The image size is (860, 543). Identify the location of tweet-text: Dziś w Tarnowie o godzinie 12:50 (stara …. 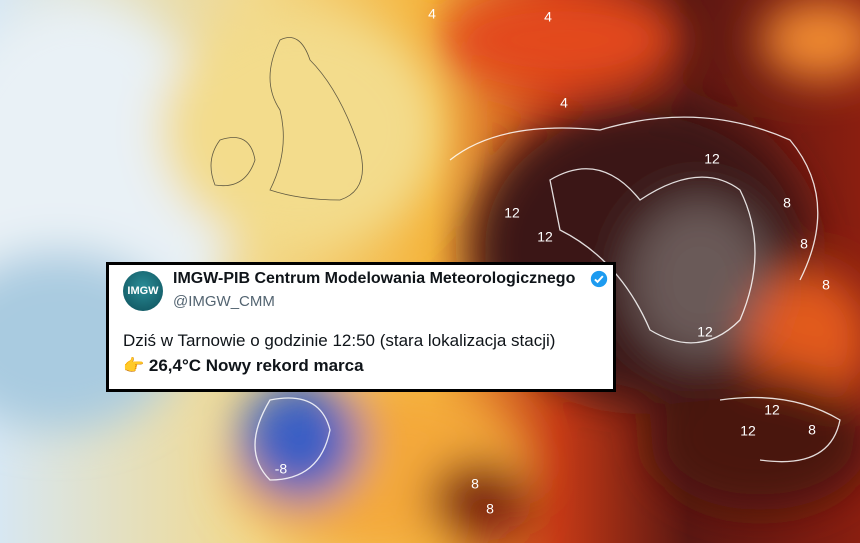
(339, 340).